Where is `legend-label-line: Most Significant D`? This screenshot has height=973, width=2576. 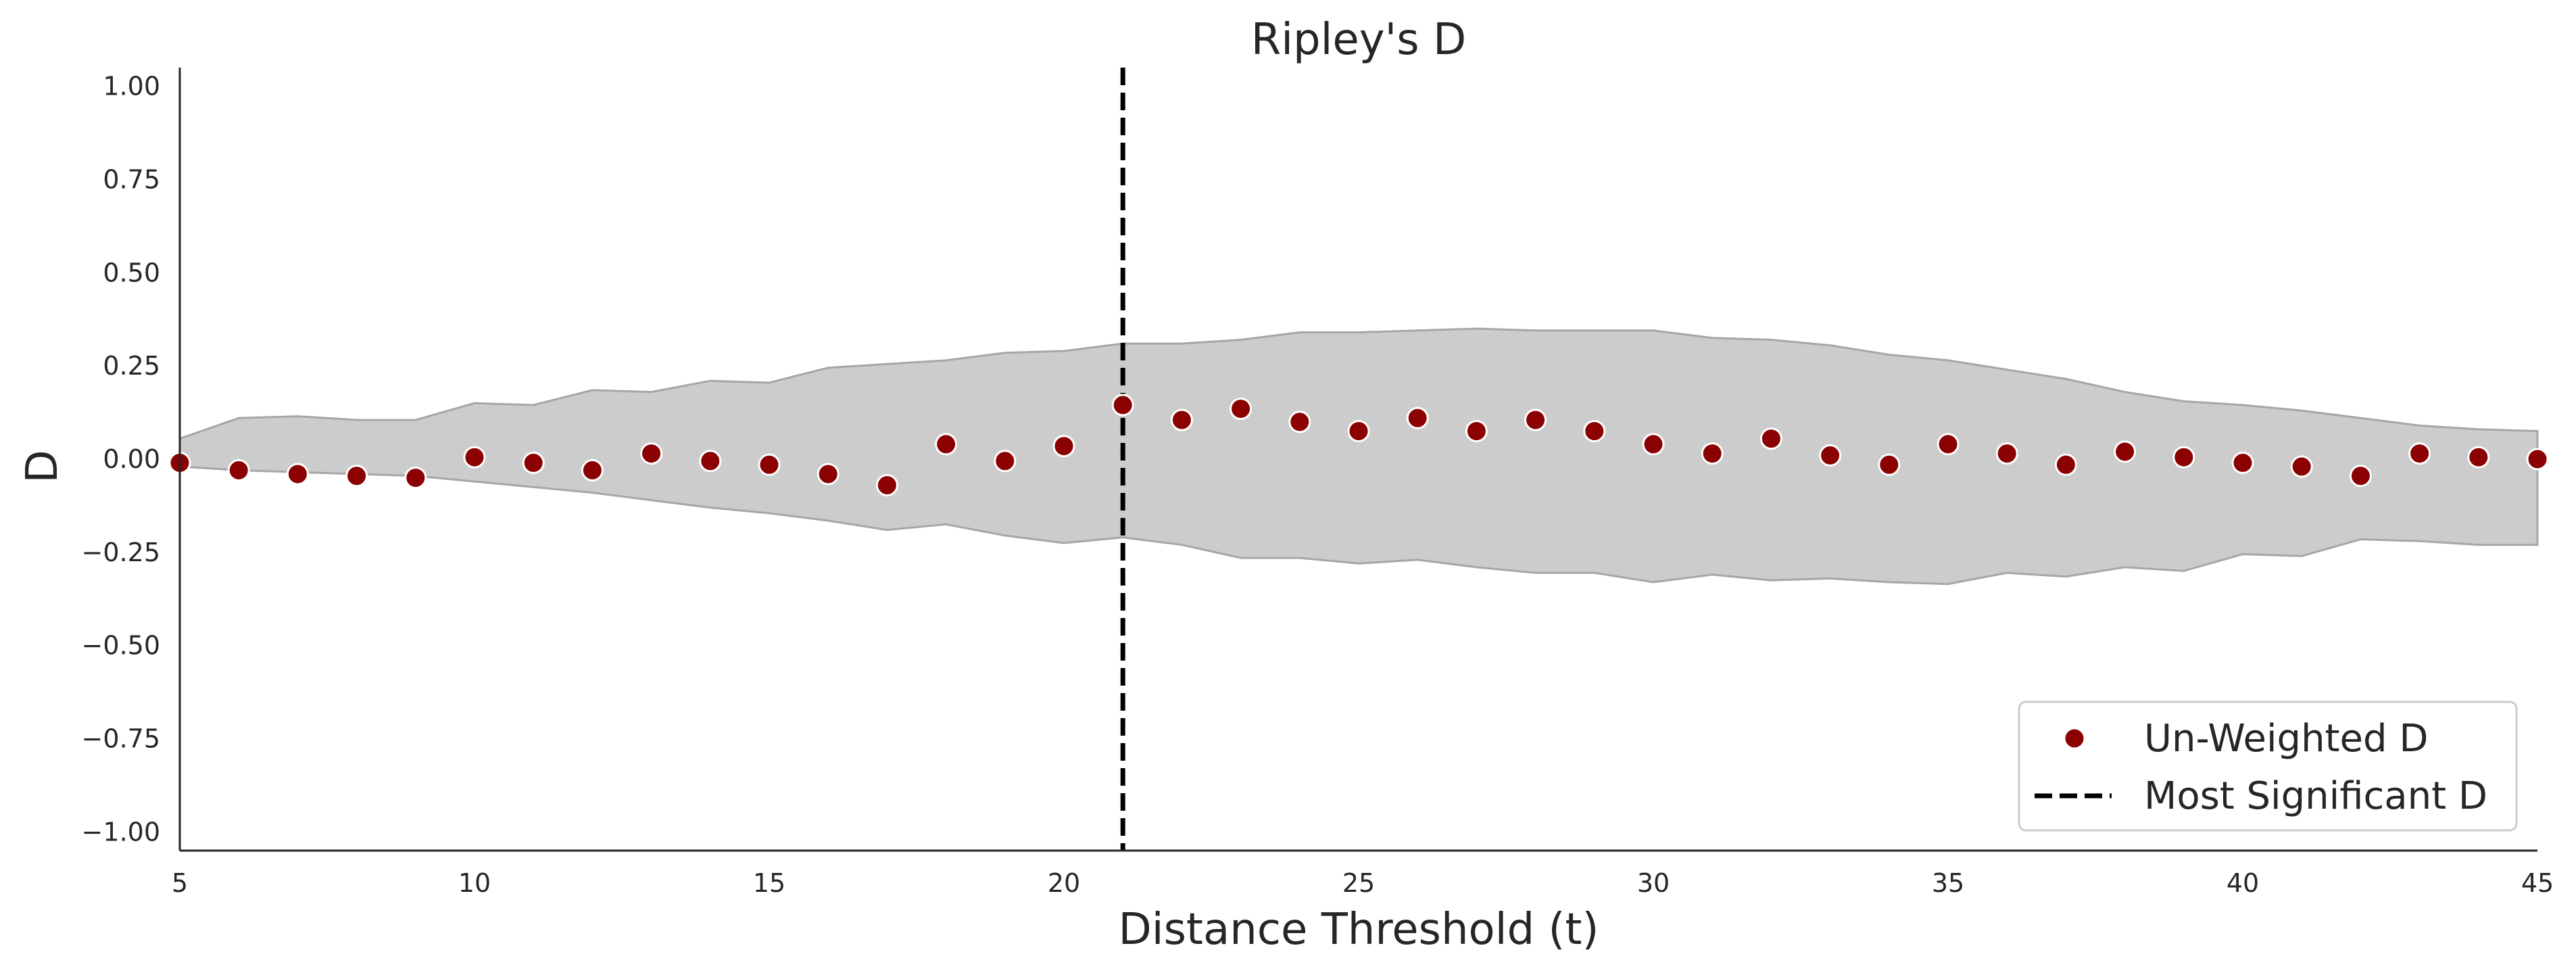 legend-label-line: Most Significant D is located at coordinates (2315, 796).